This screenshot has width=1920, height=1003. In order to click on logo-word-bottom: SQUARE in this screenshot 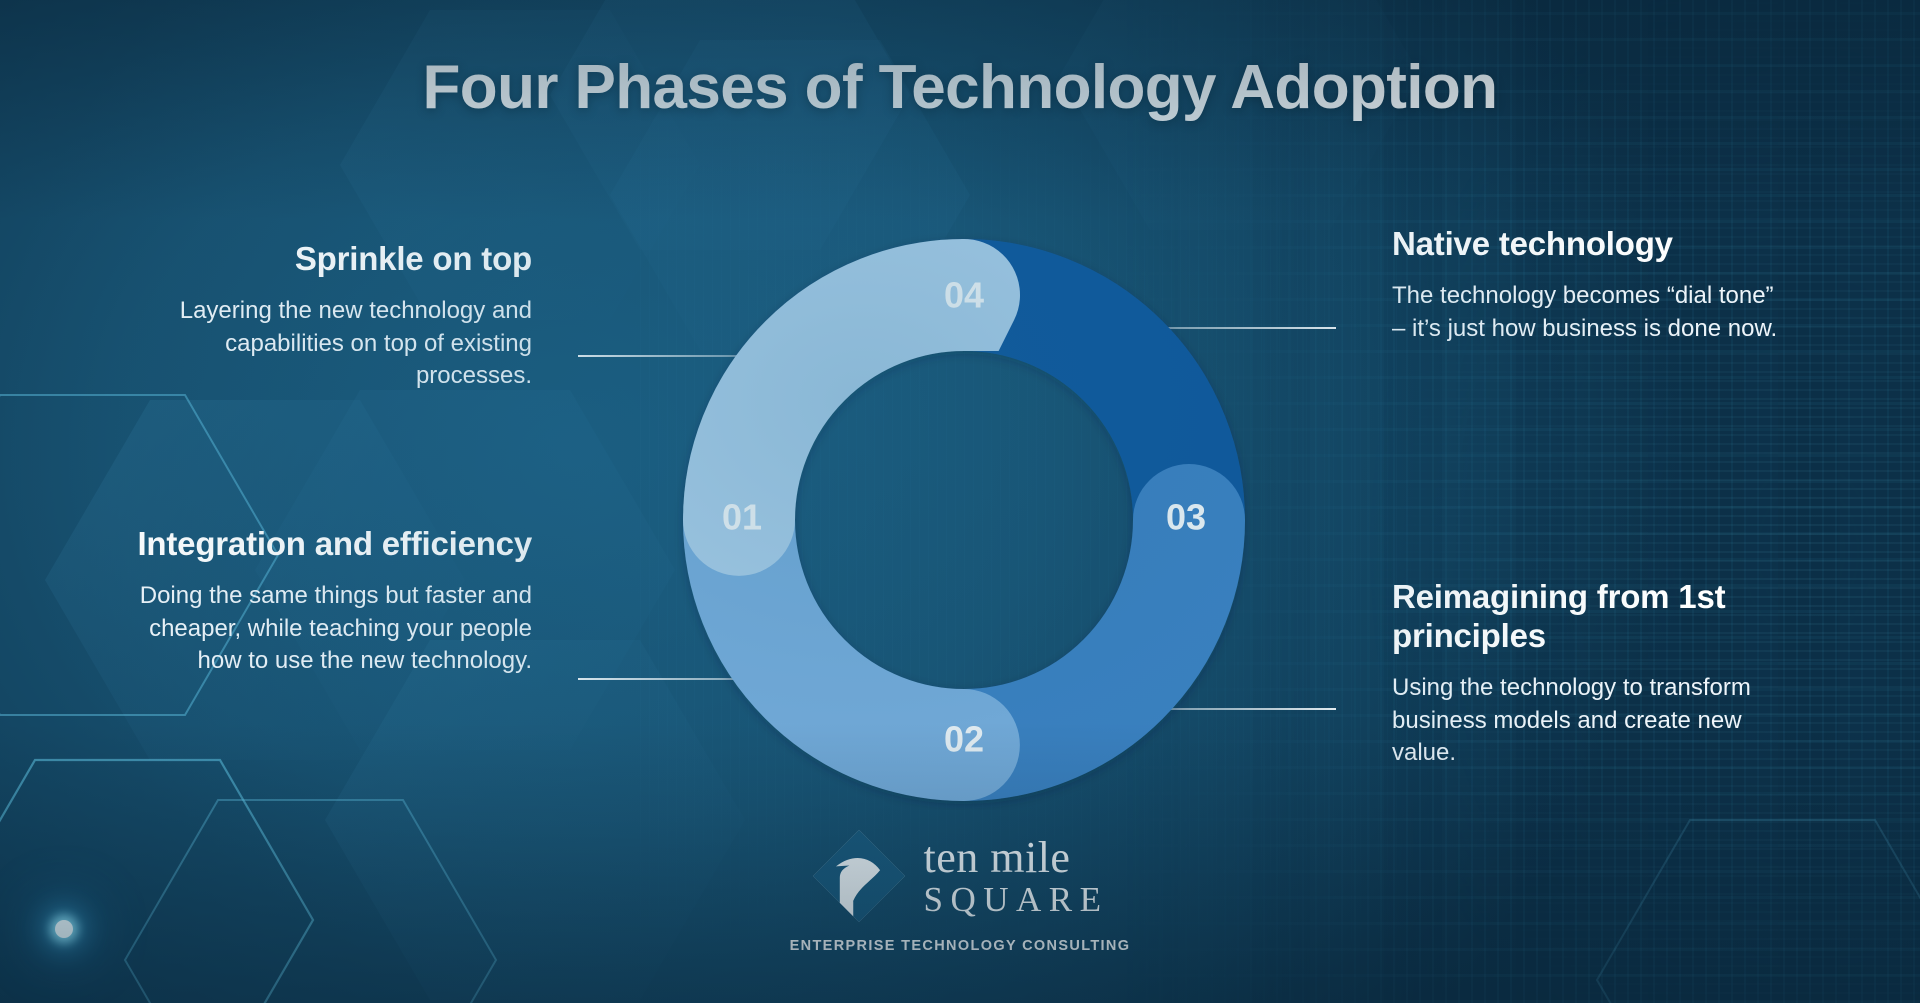, I will do `click(1015, 899)`.